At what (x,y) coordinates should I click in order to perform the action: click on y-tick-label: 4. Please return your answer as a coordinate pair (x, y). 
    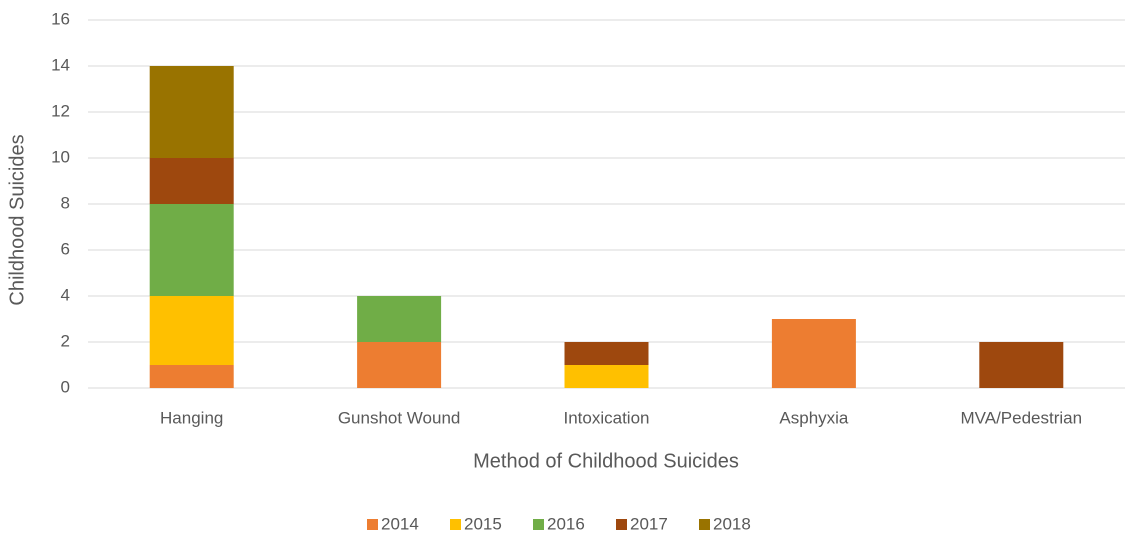
    Looking at the image, I should click on (65, 294).